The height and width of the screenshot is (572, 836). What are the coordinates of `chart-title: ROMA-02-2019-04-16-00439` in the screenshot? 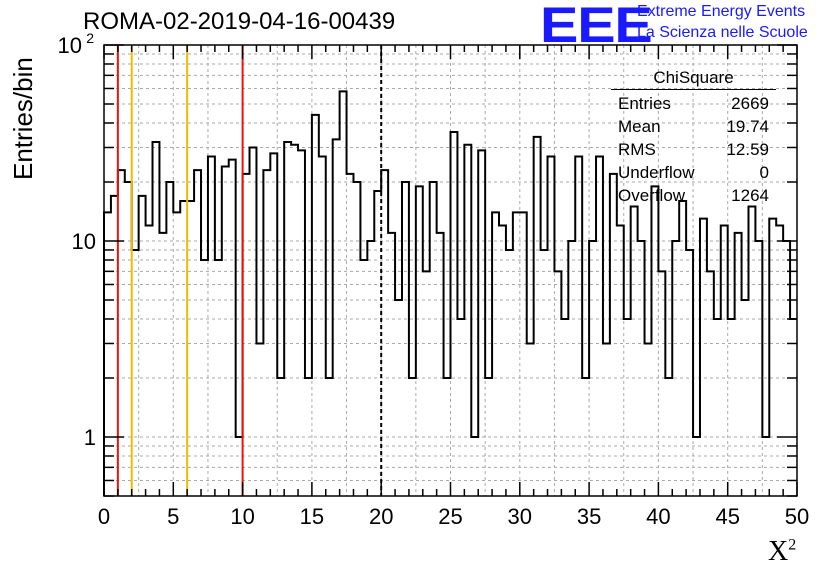 It's located at (239, 21).